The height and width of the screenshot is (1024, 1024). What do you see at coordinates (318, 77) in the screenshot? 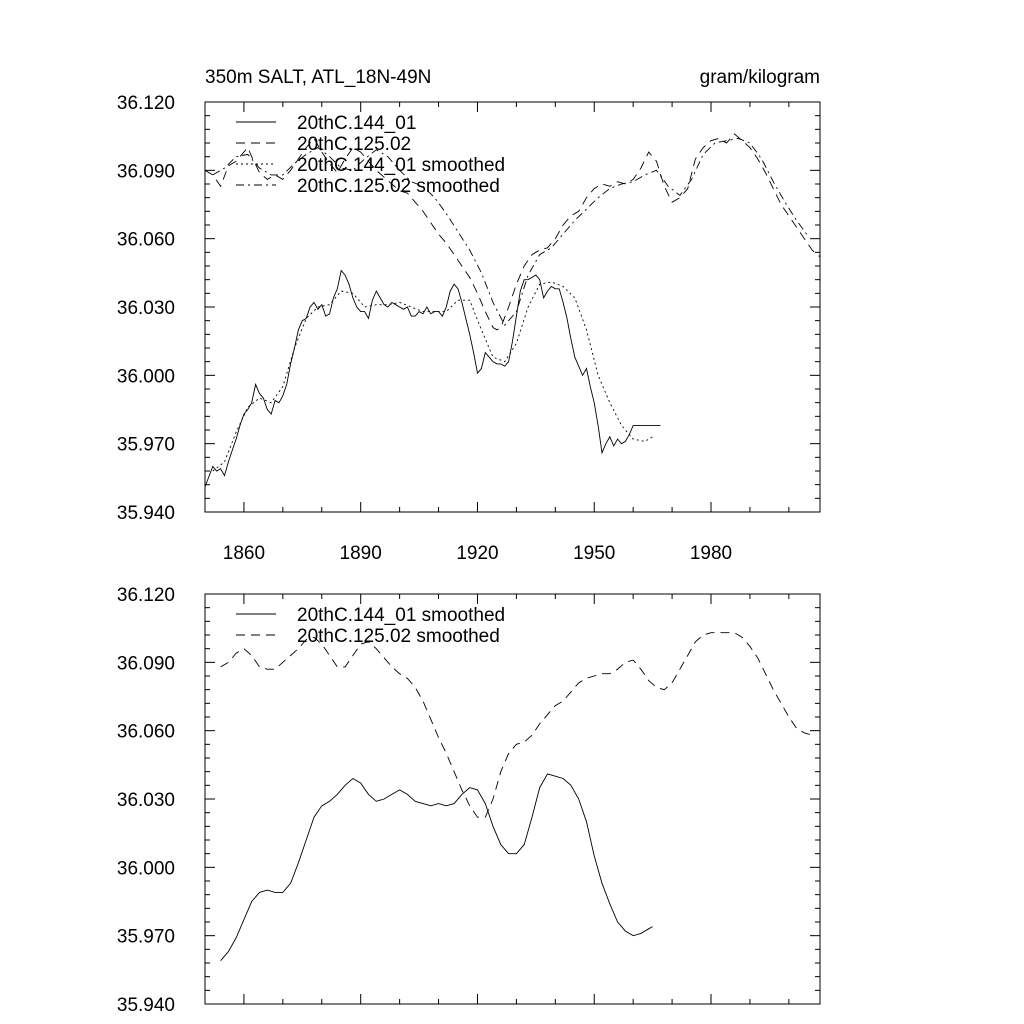
I see `chart-title: 350m SALT, ATL_18N-49N` at bounding box center [318, 77].